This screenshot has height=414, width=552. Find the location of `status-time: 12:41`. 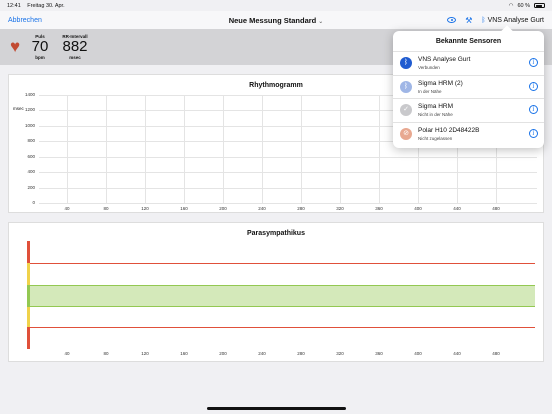

status-time: 12:41 is located at coordinates (14, 5).